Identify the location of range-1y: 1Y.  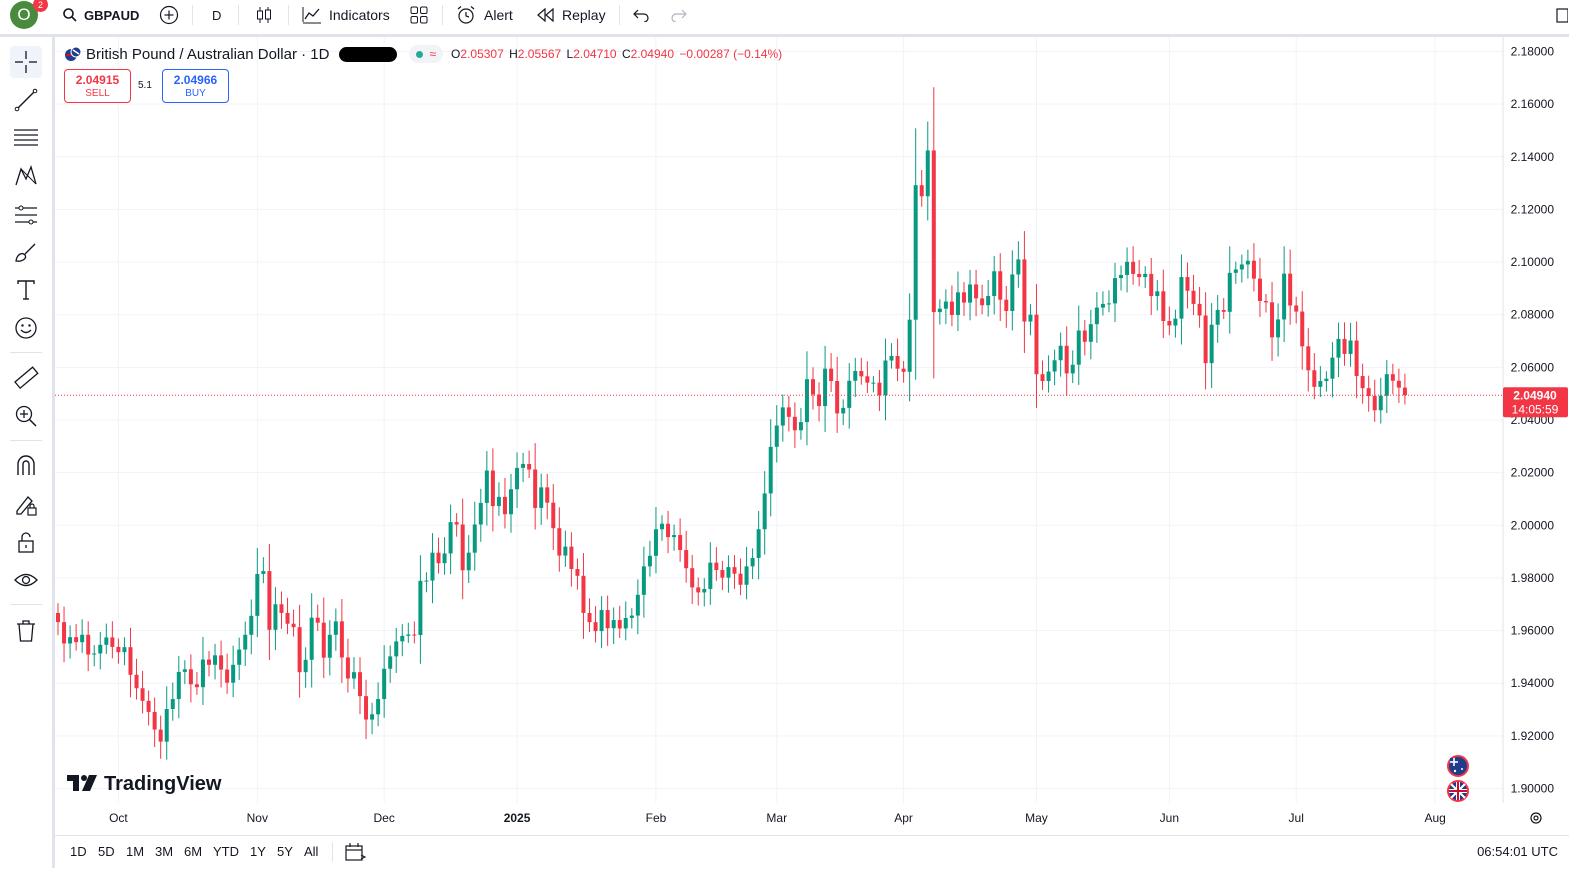
(258, 851).